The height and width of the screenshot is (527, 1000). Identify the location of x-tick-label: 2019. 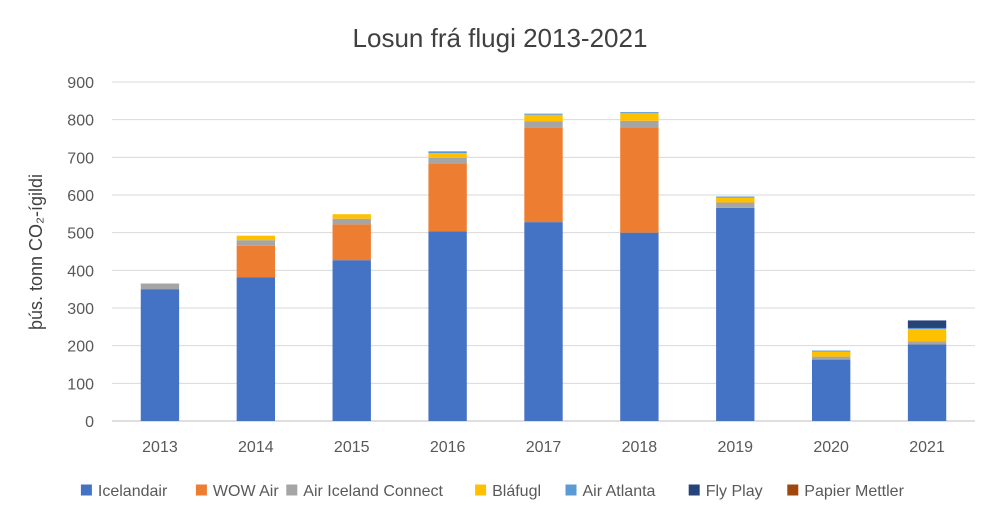
(735, 447).